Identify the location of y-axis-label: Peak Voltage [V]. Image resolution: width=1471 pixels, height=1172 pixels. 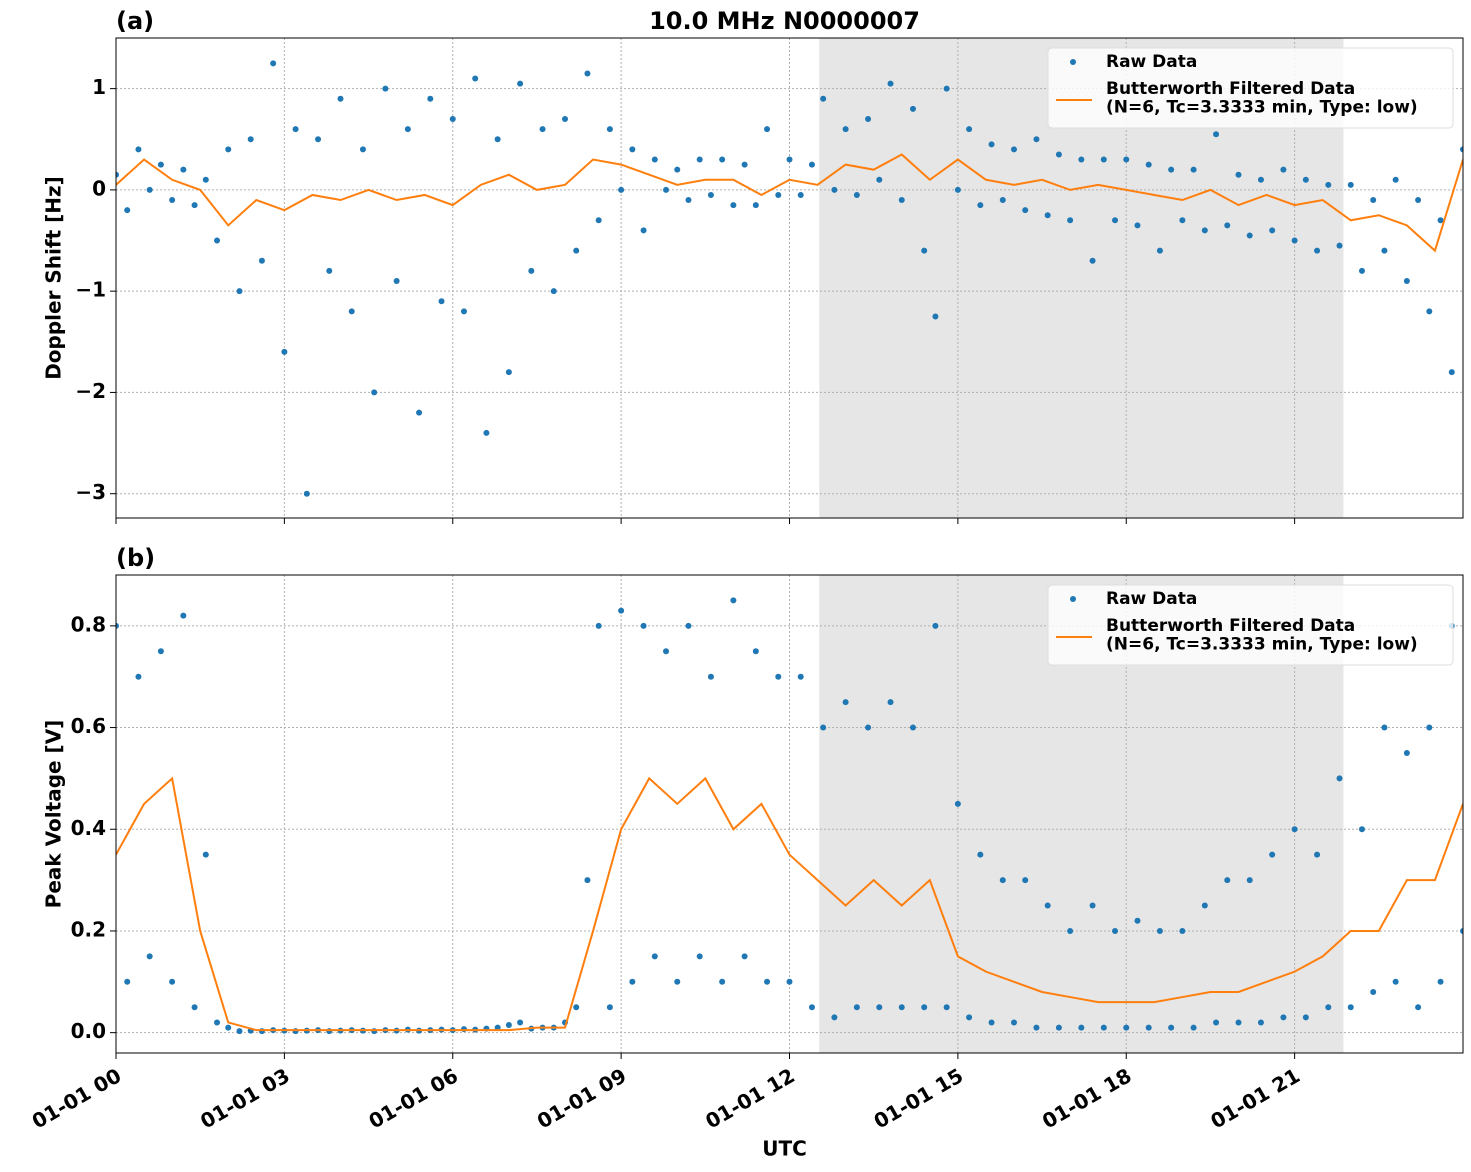
(54, 814).